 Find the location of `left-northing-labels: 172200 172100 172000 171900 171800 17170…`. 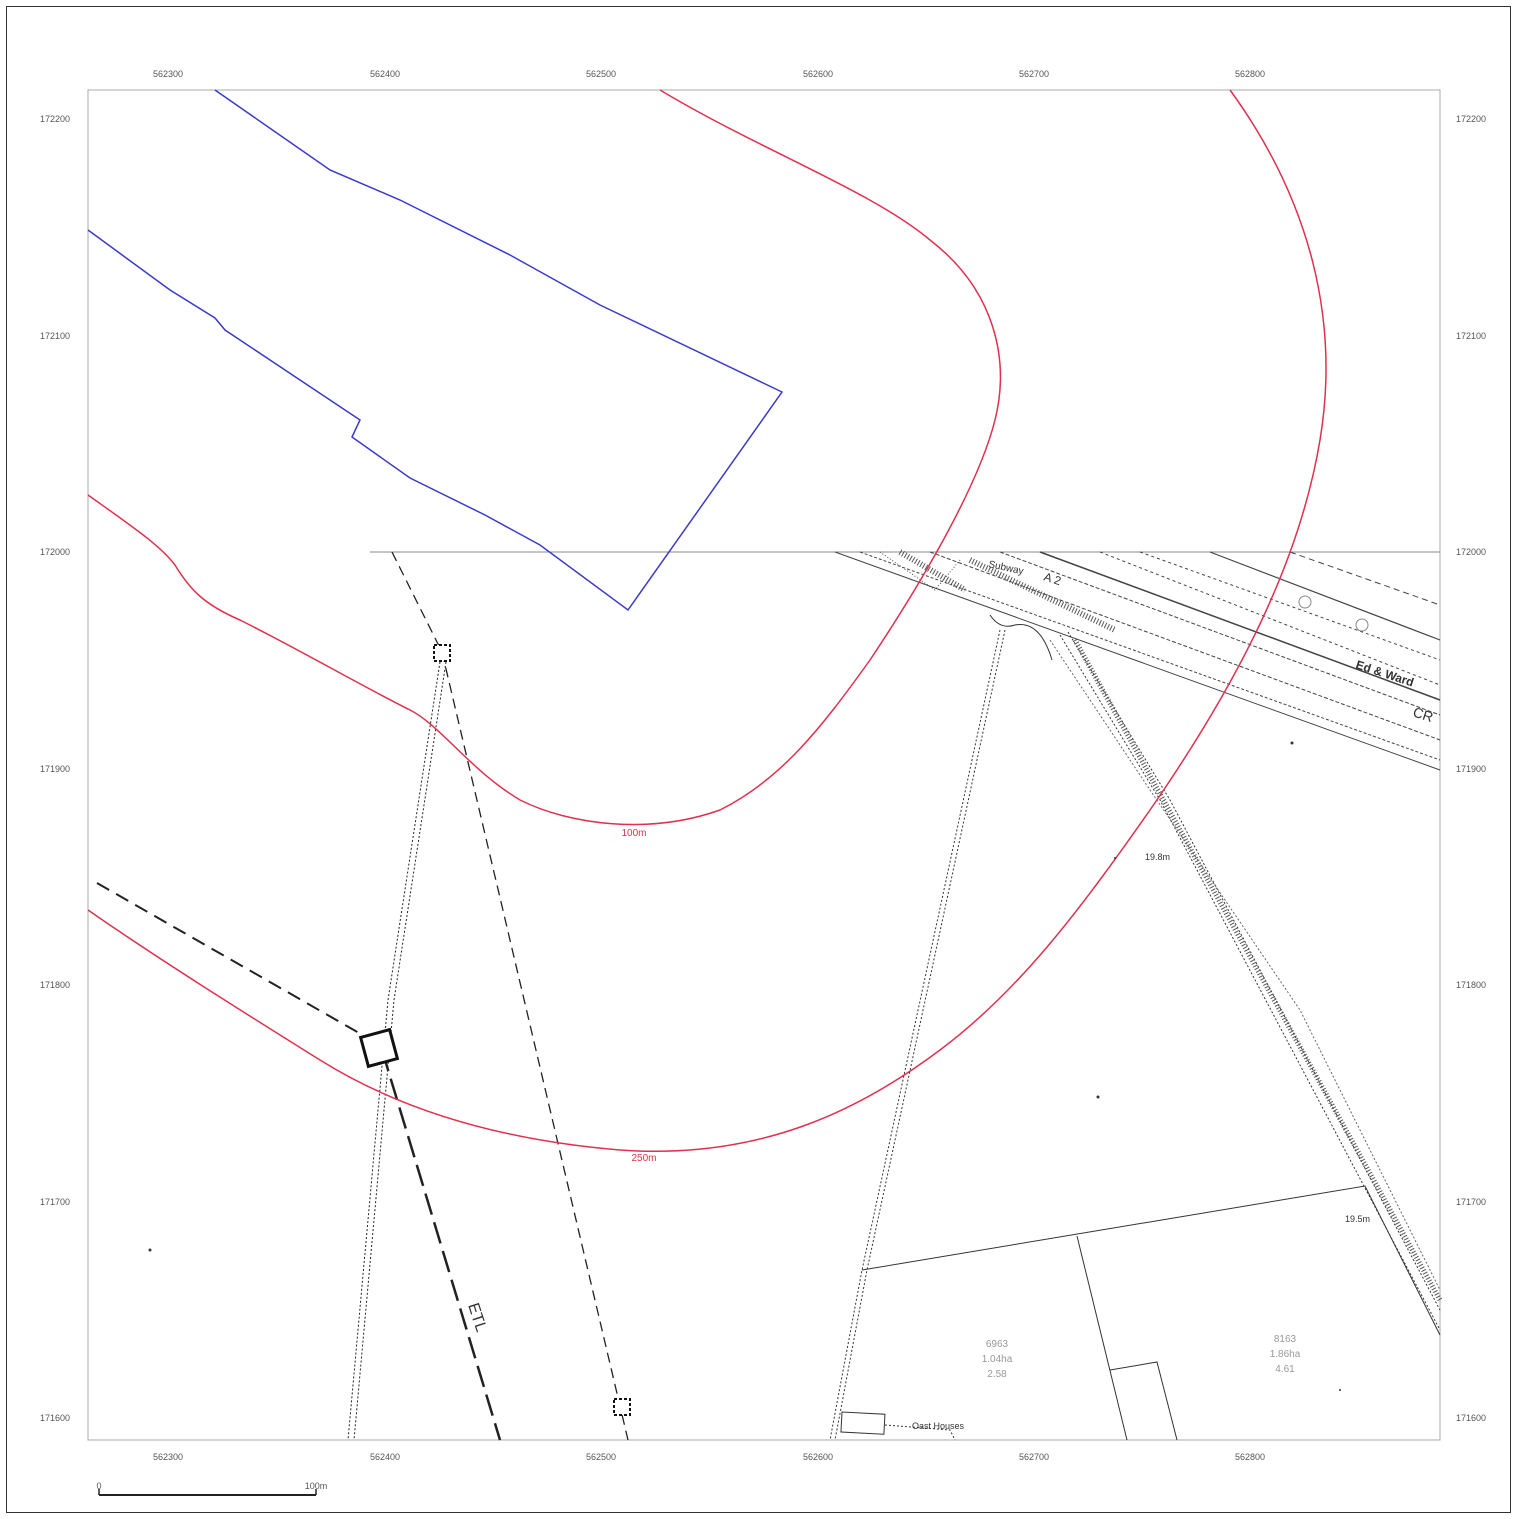

left-northing-labels: 172200 172100 172000 171900 171800 17170… is located at coordinates (55, 768).